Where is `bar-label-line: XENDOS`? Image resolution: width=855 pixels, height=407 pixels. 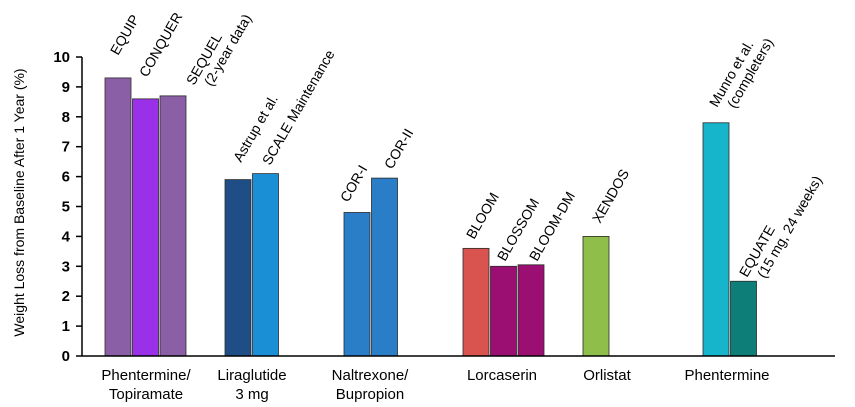
bar-label-line: XENDOS is located at coordinates (610, 195).